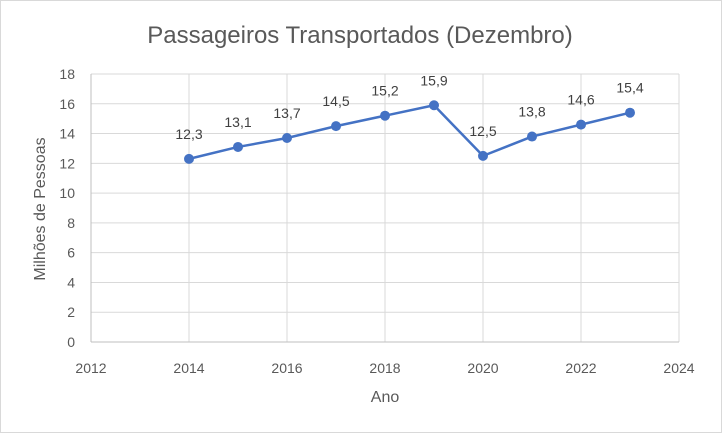 The height and width of the screenshot is (433, 722). Describe the element at coordinates (482, 131) in the screenshot. I see `data-label: 12,5` at that location.